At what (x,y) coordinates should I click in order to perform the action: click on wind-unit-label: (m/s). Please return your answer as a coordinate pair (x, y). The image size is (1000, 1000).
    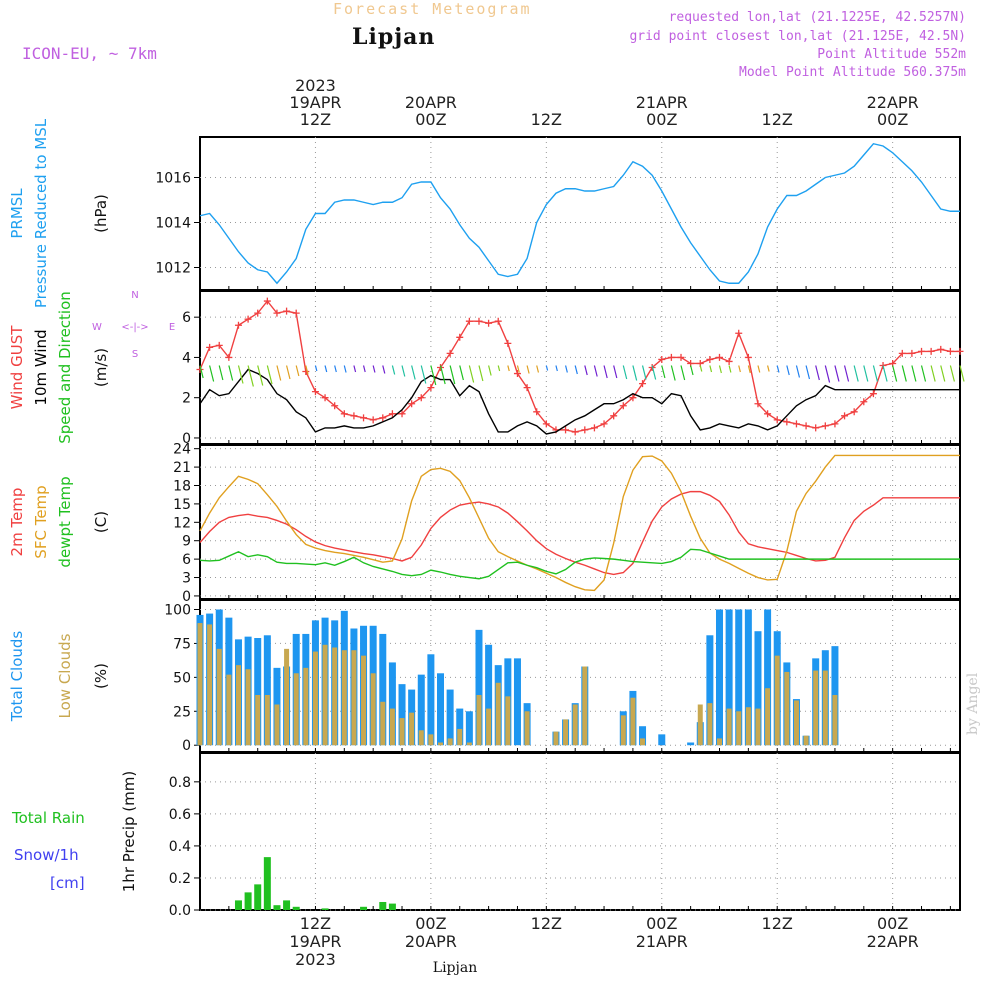
    Looking at the image, I should click on (101, 367).